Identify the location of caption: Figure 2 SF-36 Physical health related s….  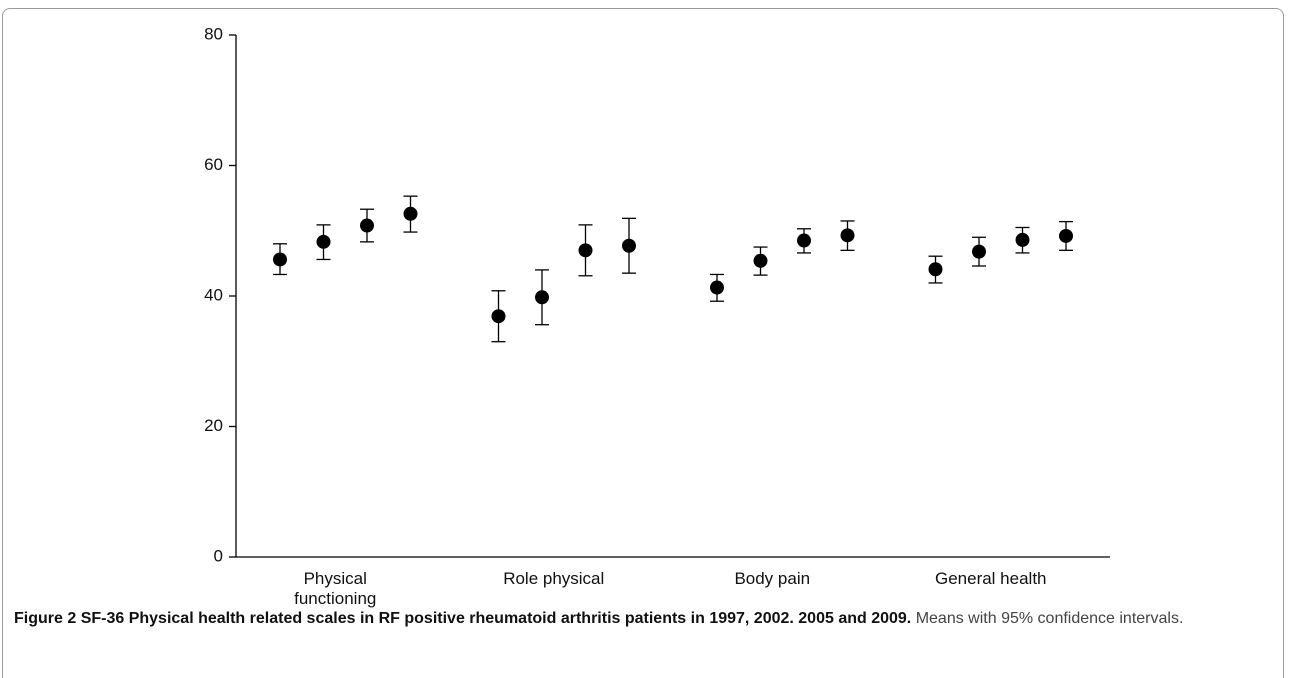
(645, 619).